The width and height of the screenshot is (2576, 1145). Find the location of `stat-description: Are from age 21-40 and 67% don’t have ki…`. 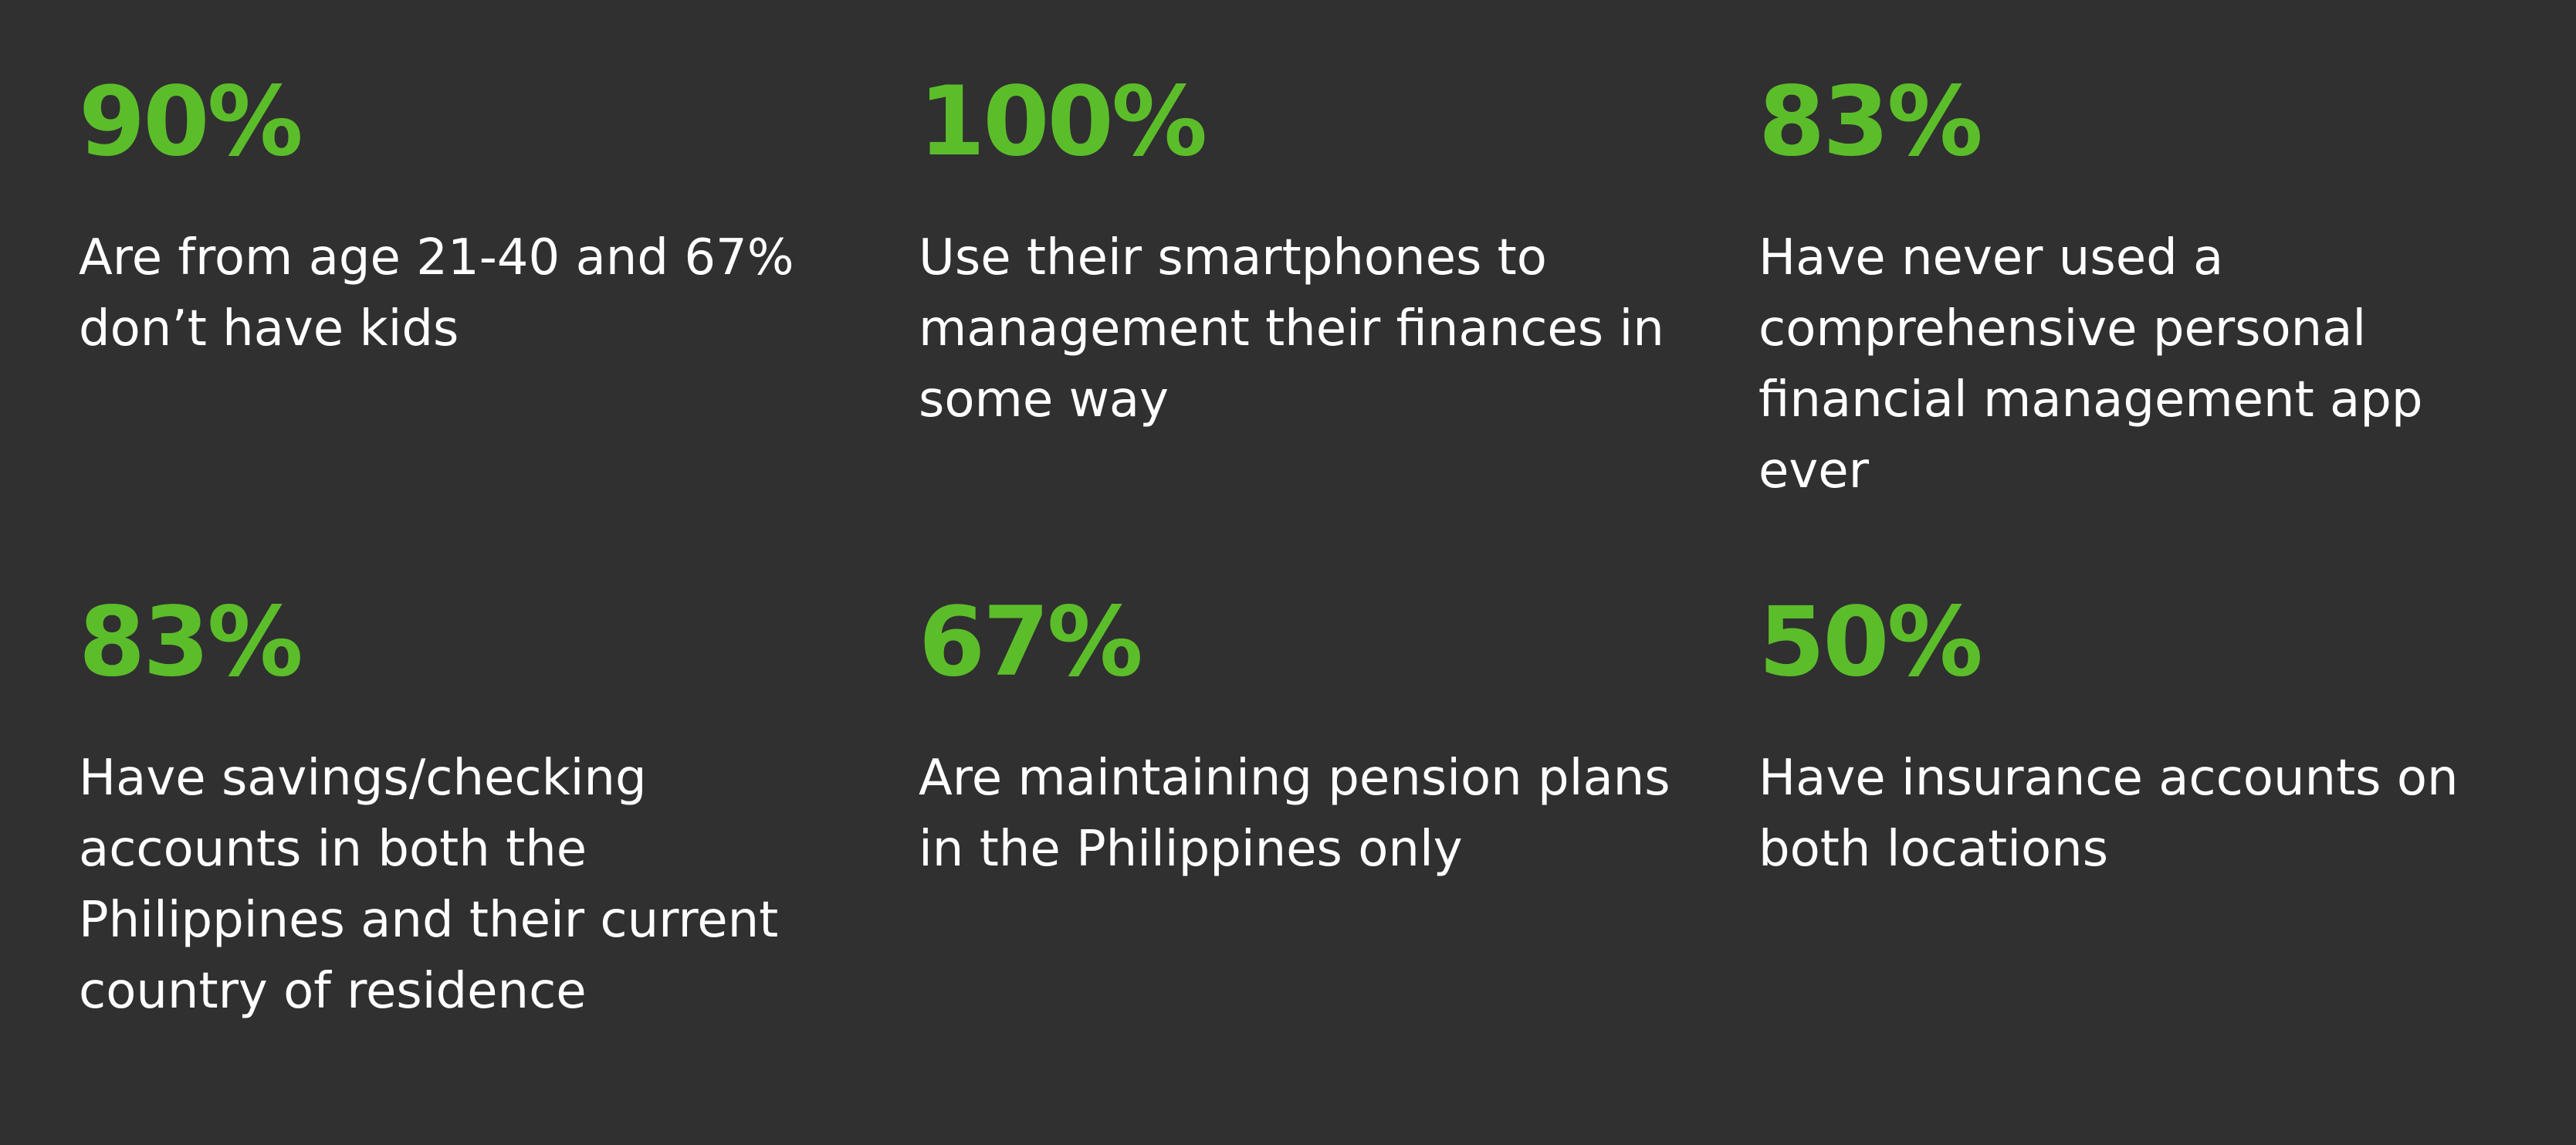

stat-description: Are from age 21-40 and 67% don’t have ki… is located at coordinates (437, 293).